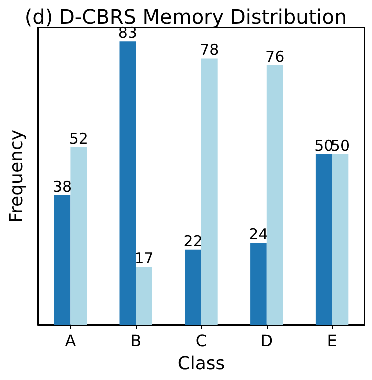 Image resolution: width=372 pixels, height=380 pixels. I want to click on y-axis-title: Frequency, so click(17, 176).